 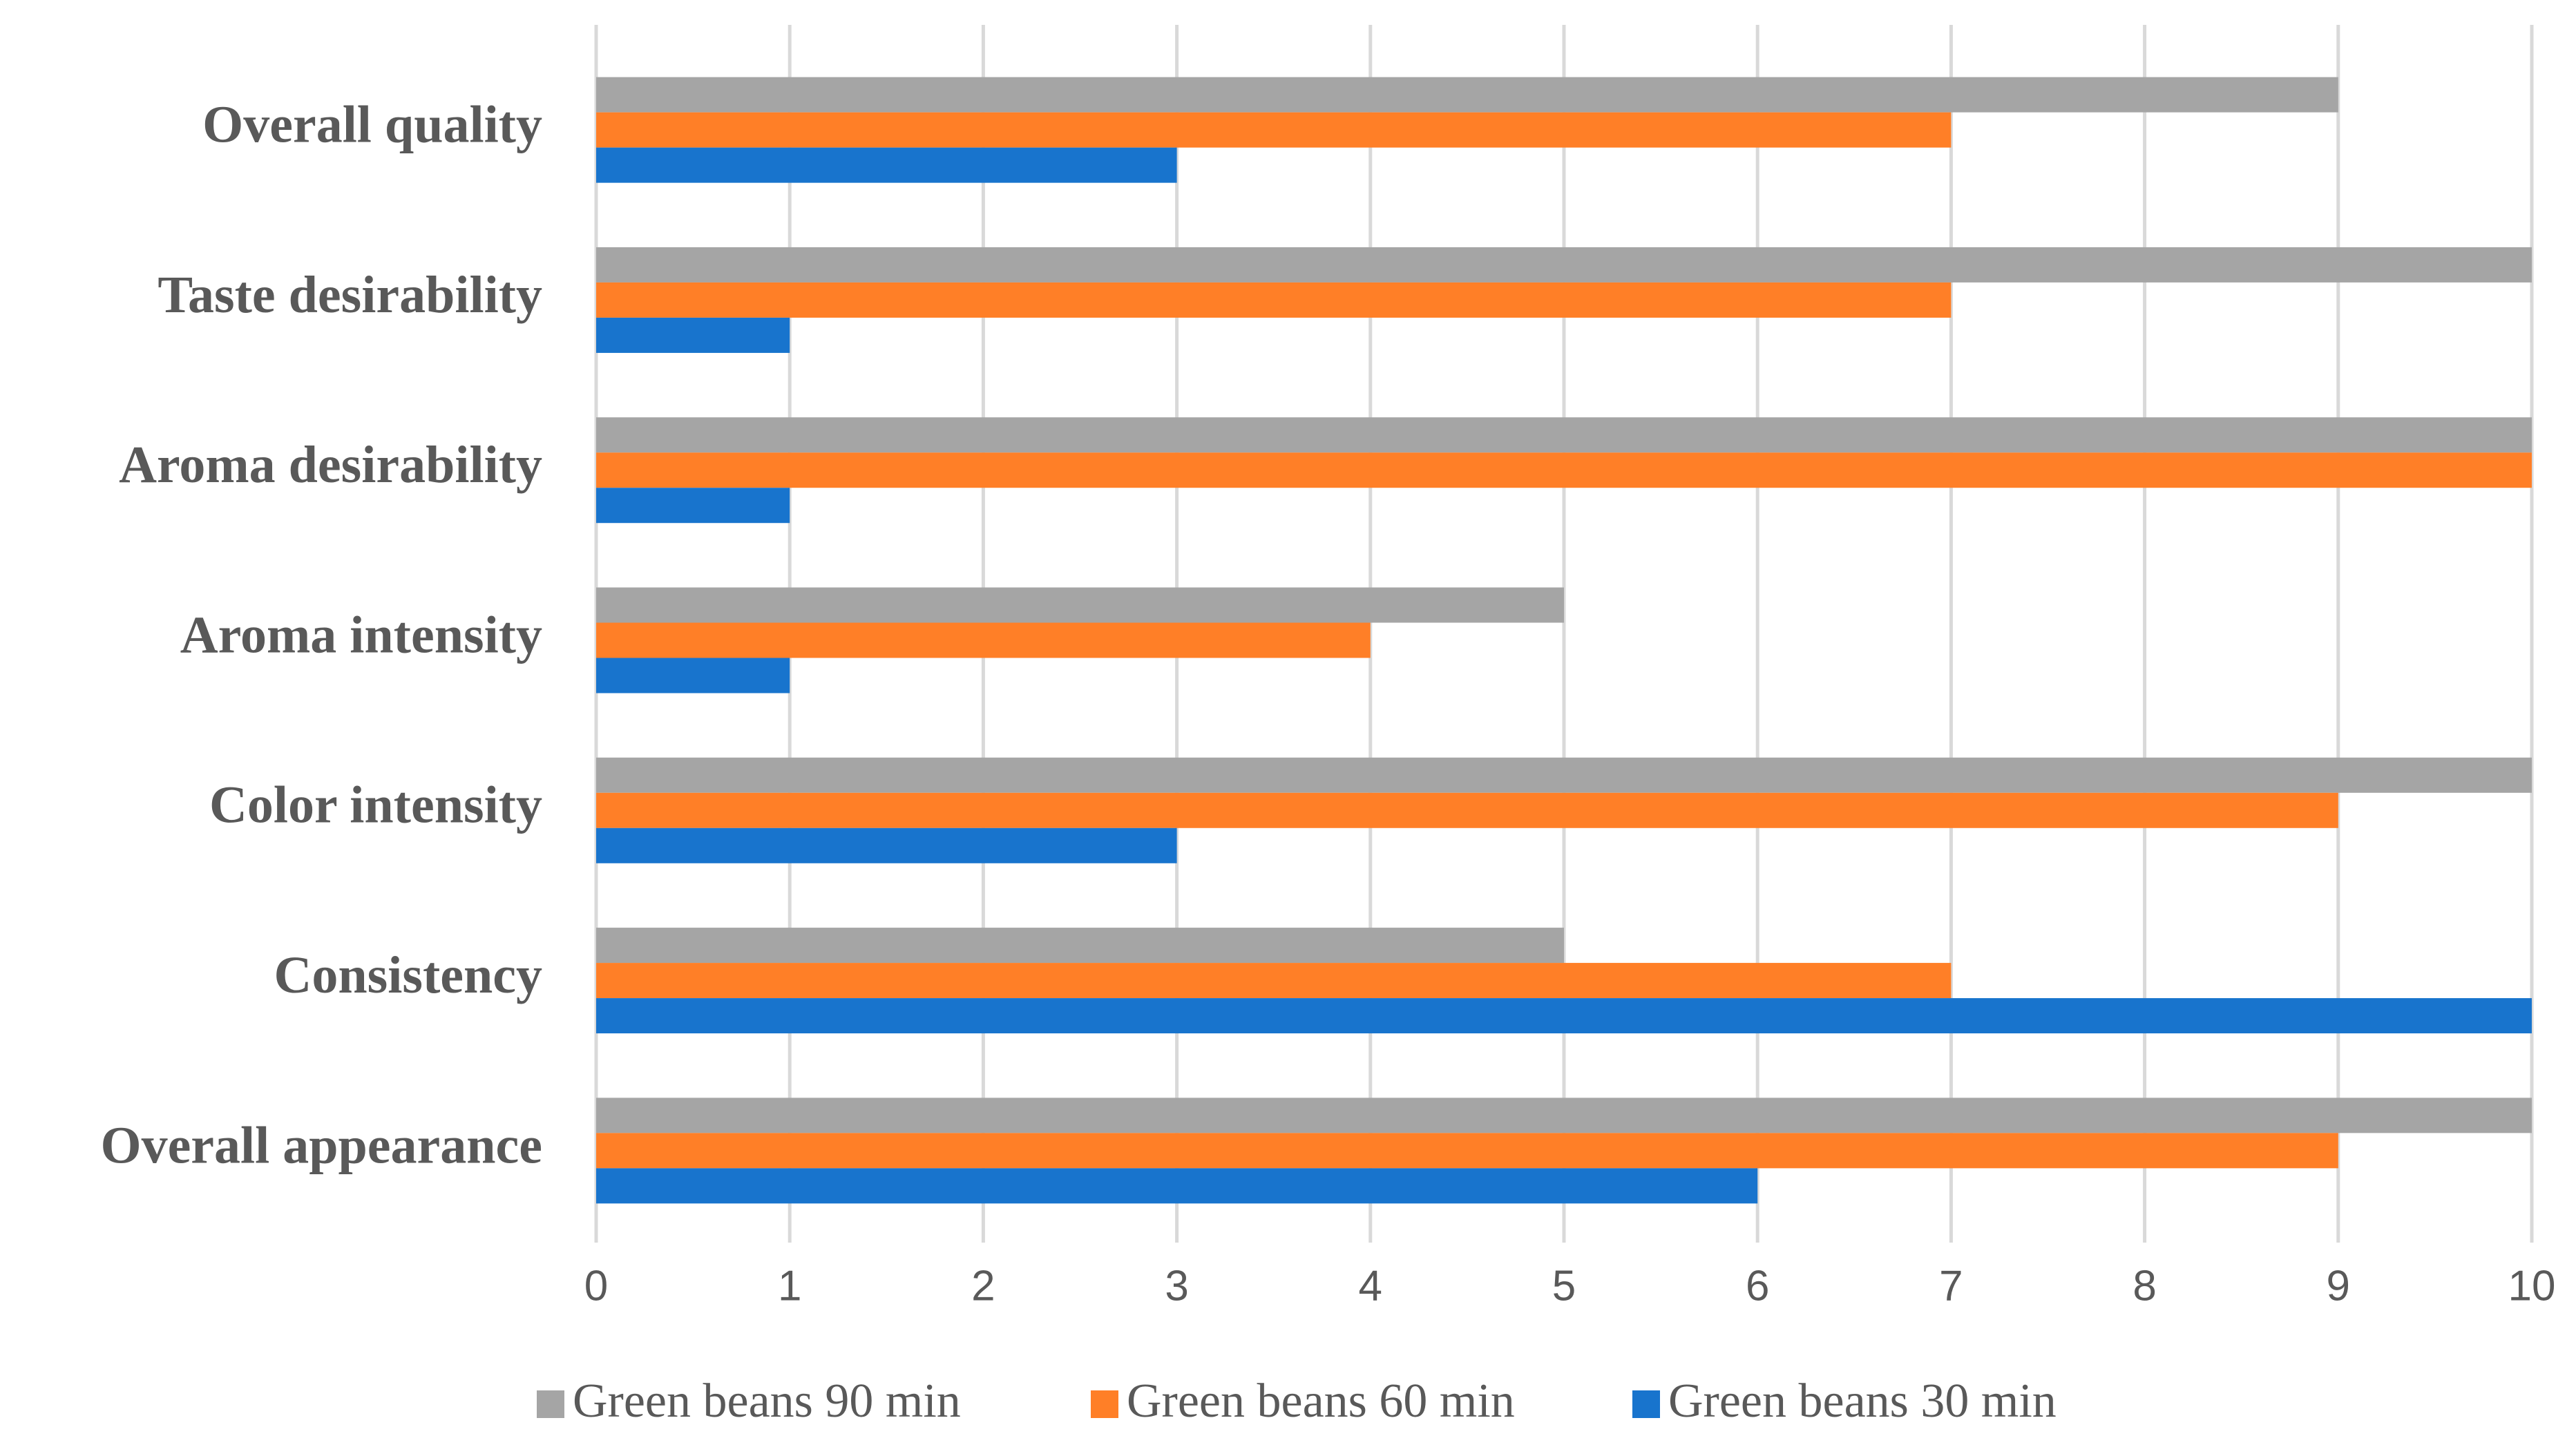 What do you see at coordinates (789, 1286) in the screenshot?
I see `x-tick-label: 1` at bounding box center [789, 1286].